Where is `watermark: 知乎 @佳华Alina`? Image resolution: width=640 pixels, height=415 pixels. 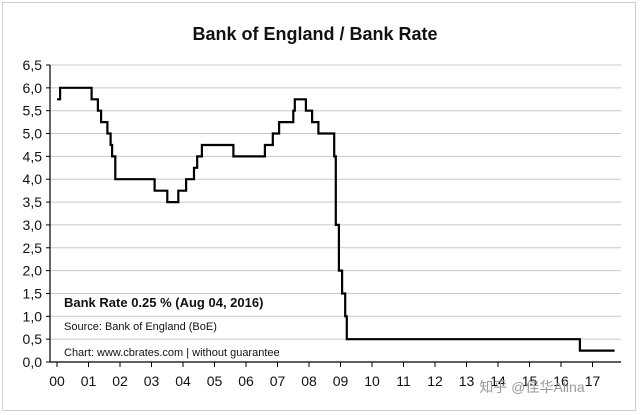
watermark: 知乎 @佳华Alina is located at coordinates (531, 387).